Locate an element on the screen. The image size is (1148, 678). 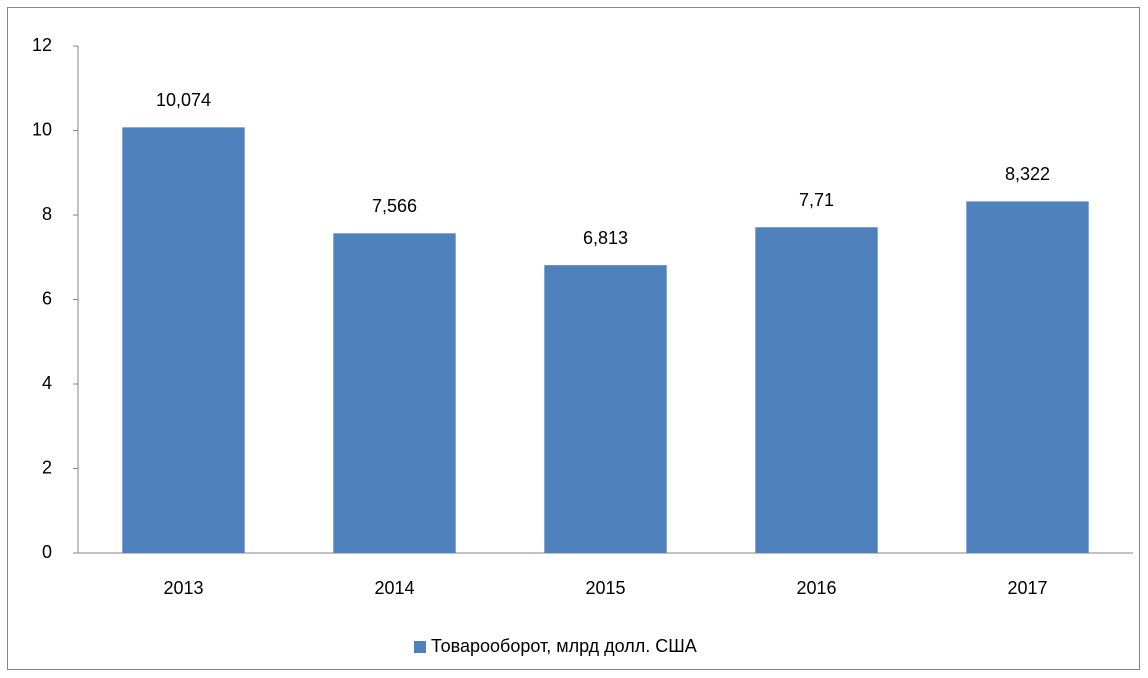
y-tick-label: 12 is located at coordinates (42, 45).